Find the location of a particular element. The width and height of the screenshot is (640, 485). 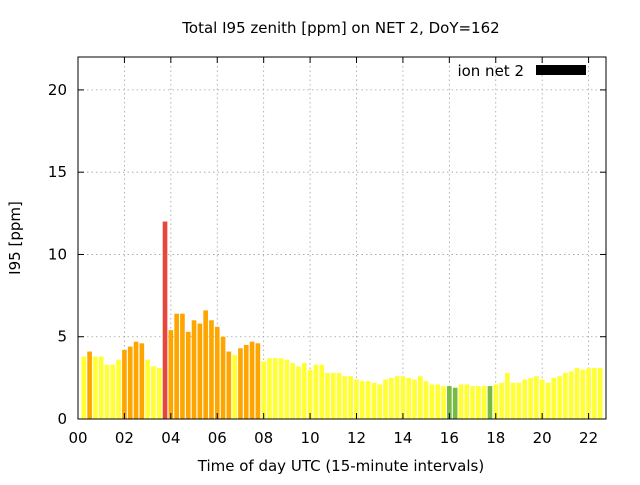

y-tick-label: 20 is located at coordinates (57, 90).